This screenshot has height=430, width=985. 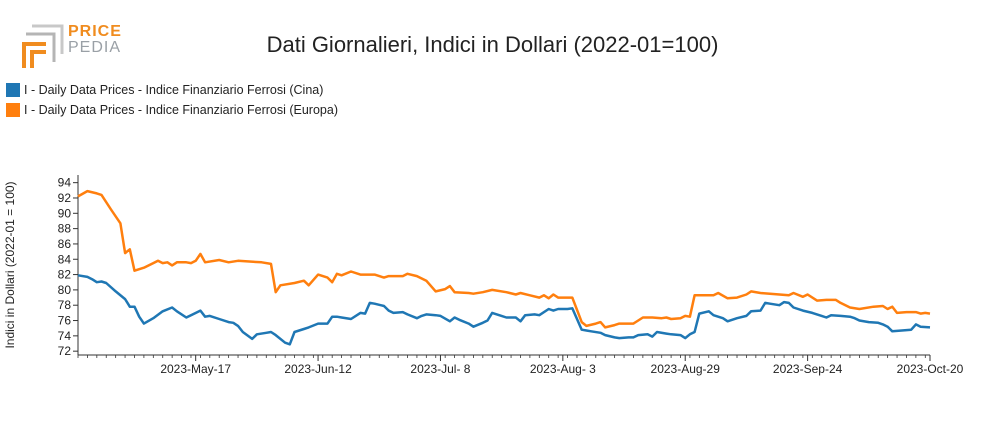 I want to click on y-tick-label: 82, so click(x=65, y=275).